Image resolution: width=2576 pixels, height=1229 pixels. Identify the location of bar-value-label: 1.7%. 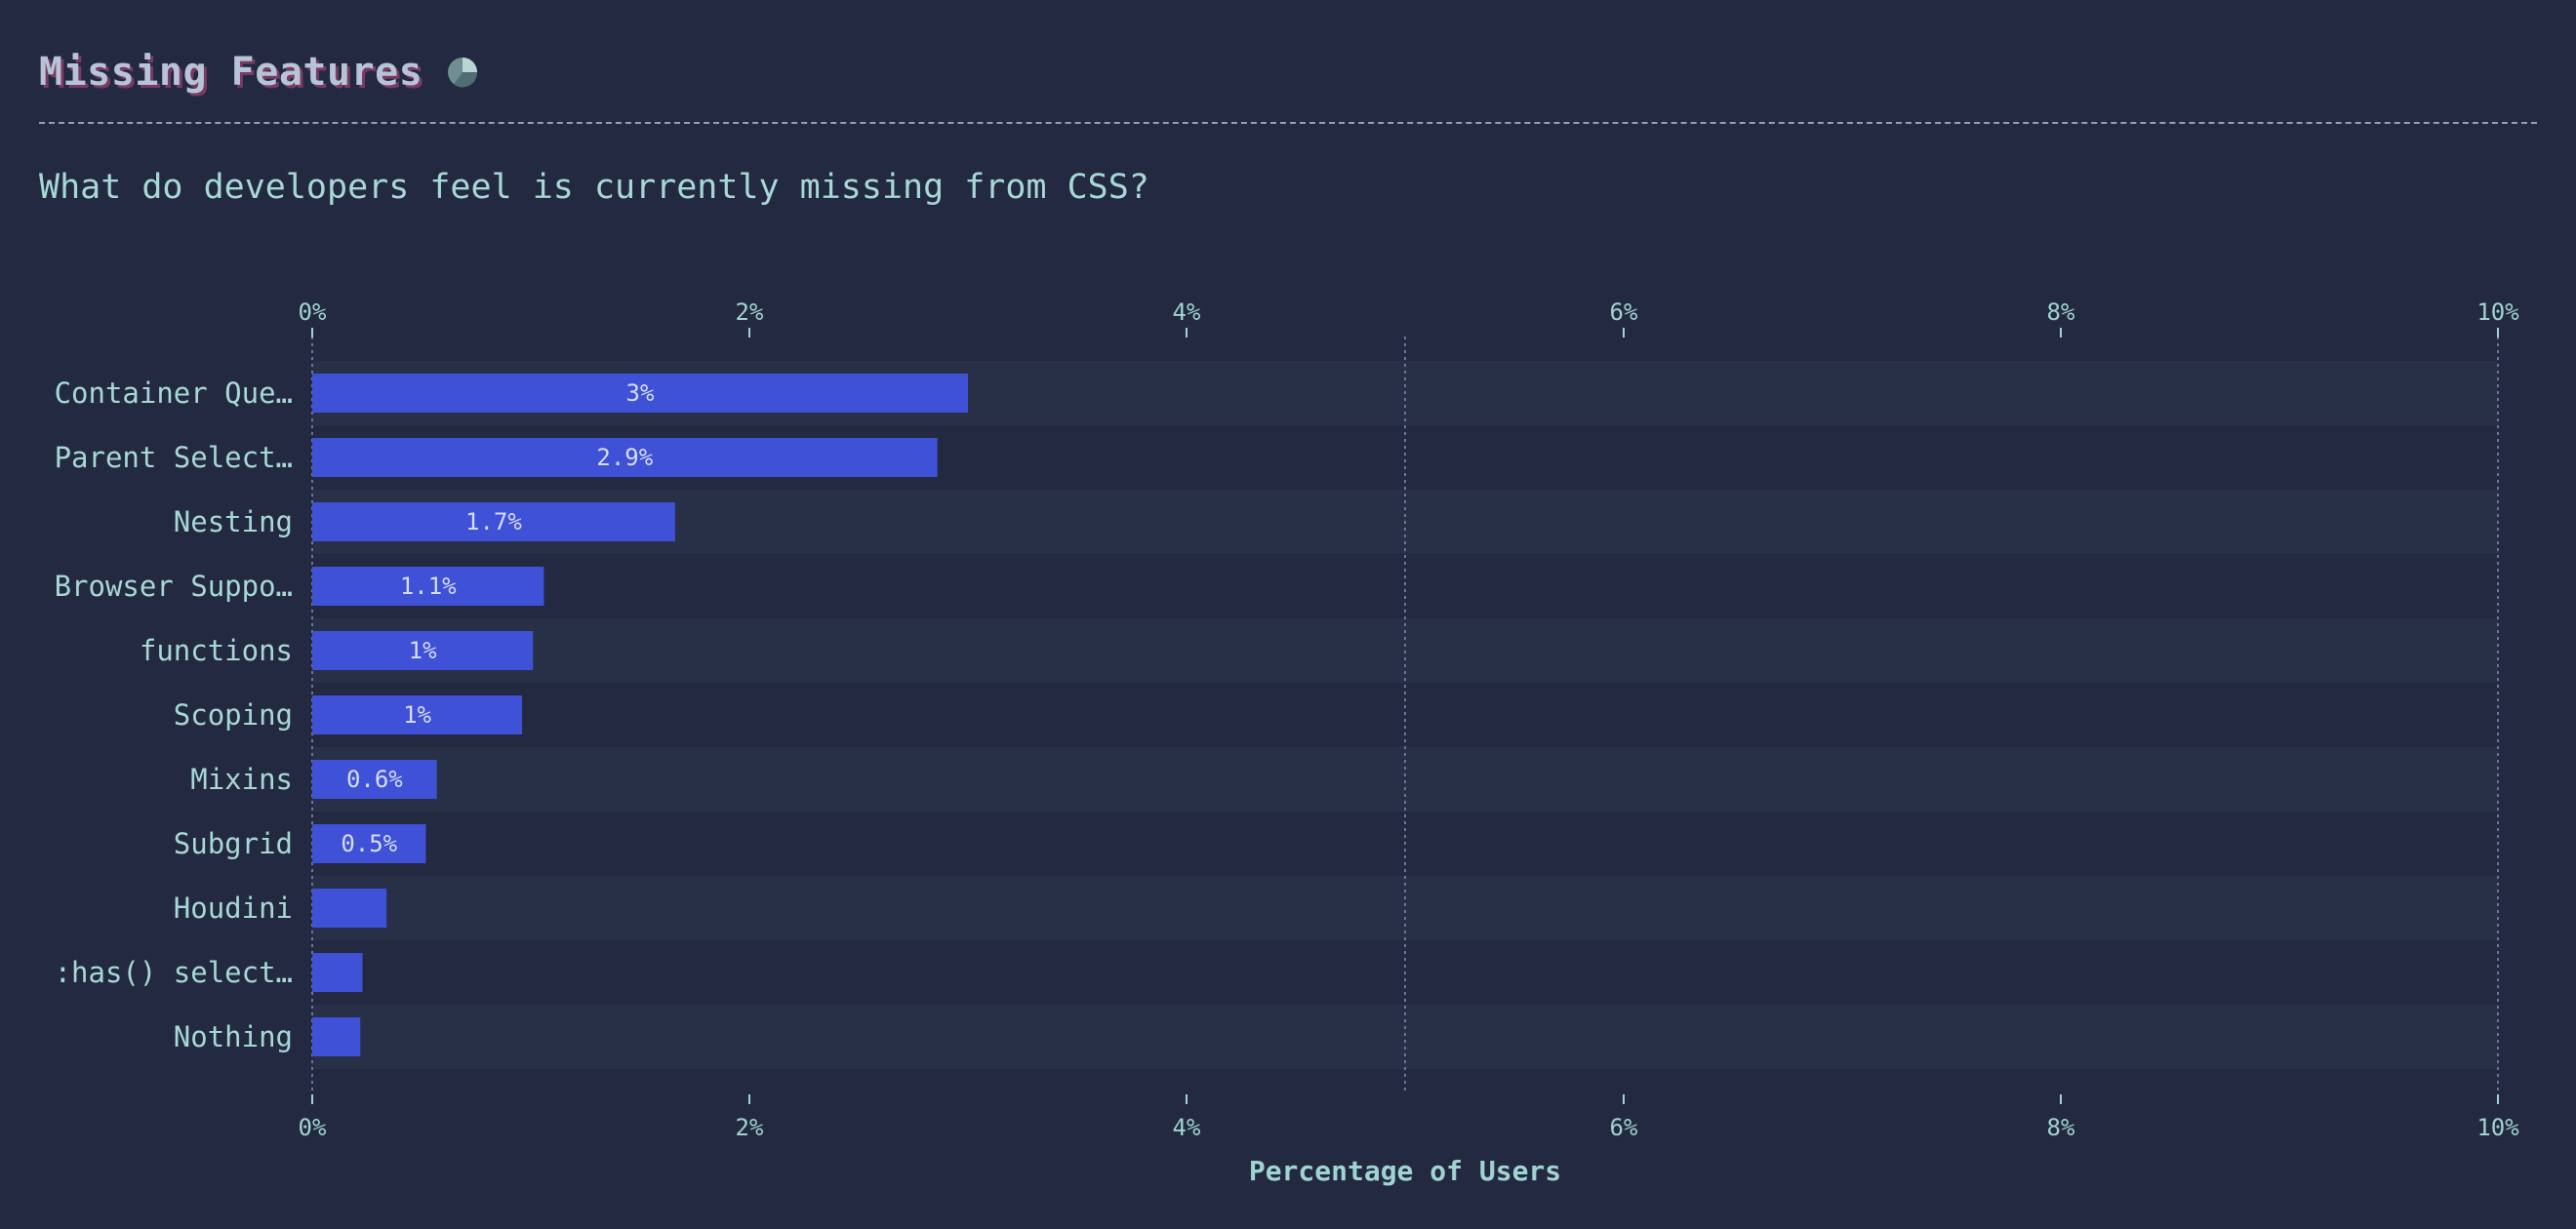
(493, 521).